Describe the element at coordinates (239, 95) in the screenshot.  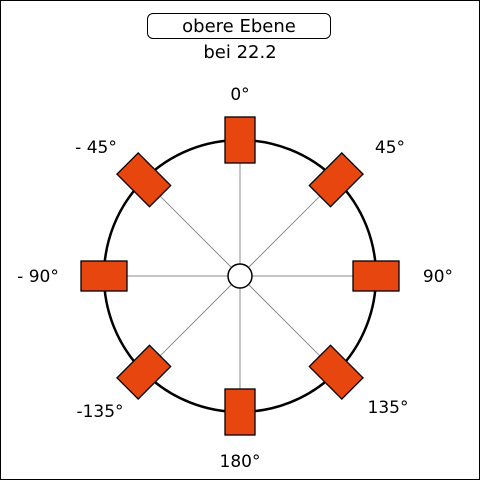
I see `angle-label-0: 0°` at that location.